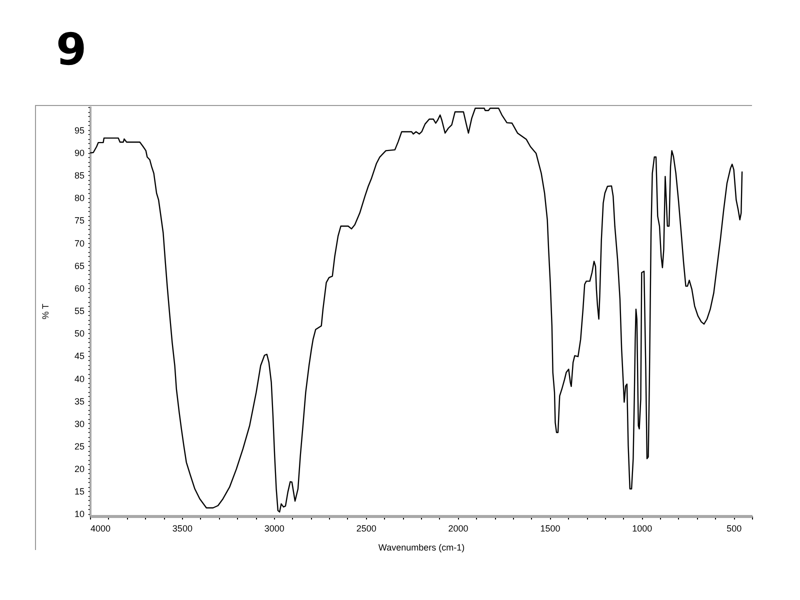 The width and height of the screenshot is (800, 600). Describe the element at coordinates (79, 198) in the screenshot. I see `y-tick-label: 80` at that location.